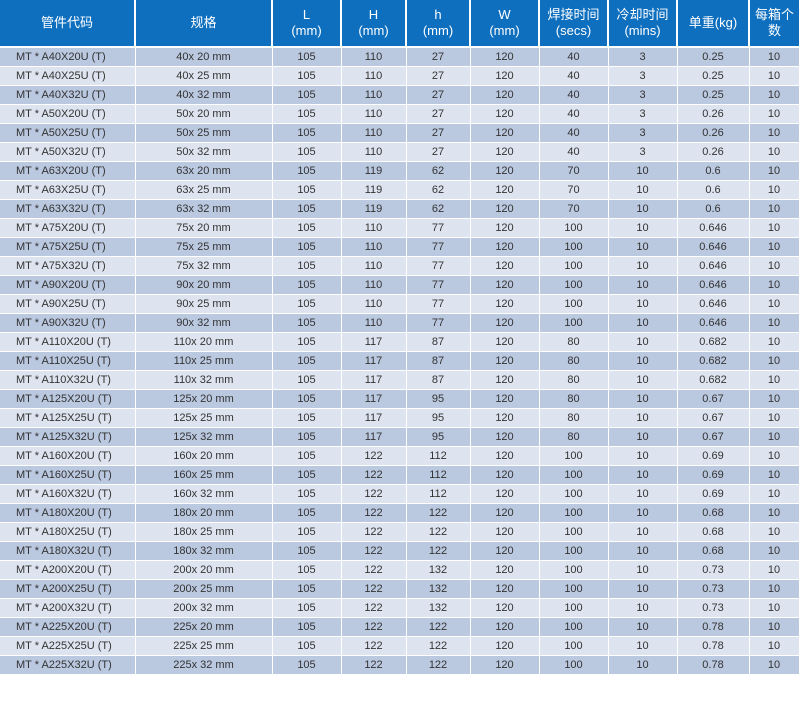  What do you see at coordinates (68, 24) in the screenshot?
I see `header-fitting-code: 管件代码` at bounding box center [68, 24].